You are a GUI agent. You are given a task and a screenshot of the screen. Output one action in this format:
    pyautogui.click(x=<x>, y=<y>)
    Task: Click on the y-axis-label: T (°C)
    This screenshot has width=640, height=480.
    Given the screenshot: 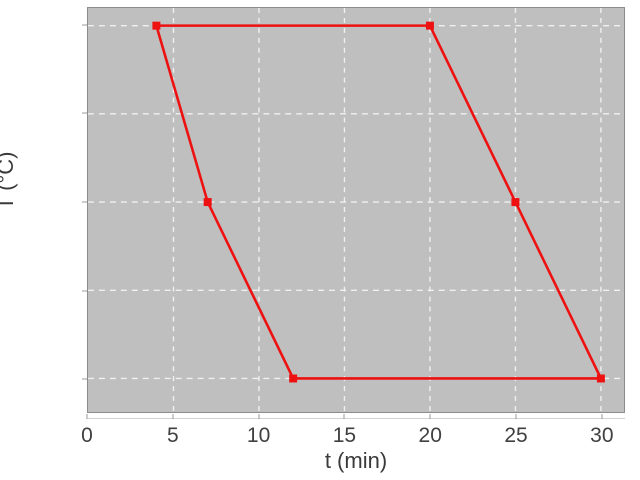 What is the action you would take?
    pyautogui.click(x=9, y=181)
    